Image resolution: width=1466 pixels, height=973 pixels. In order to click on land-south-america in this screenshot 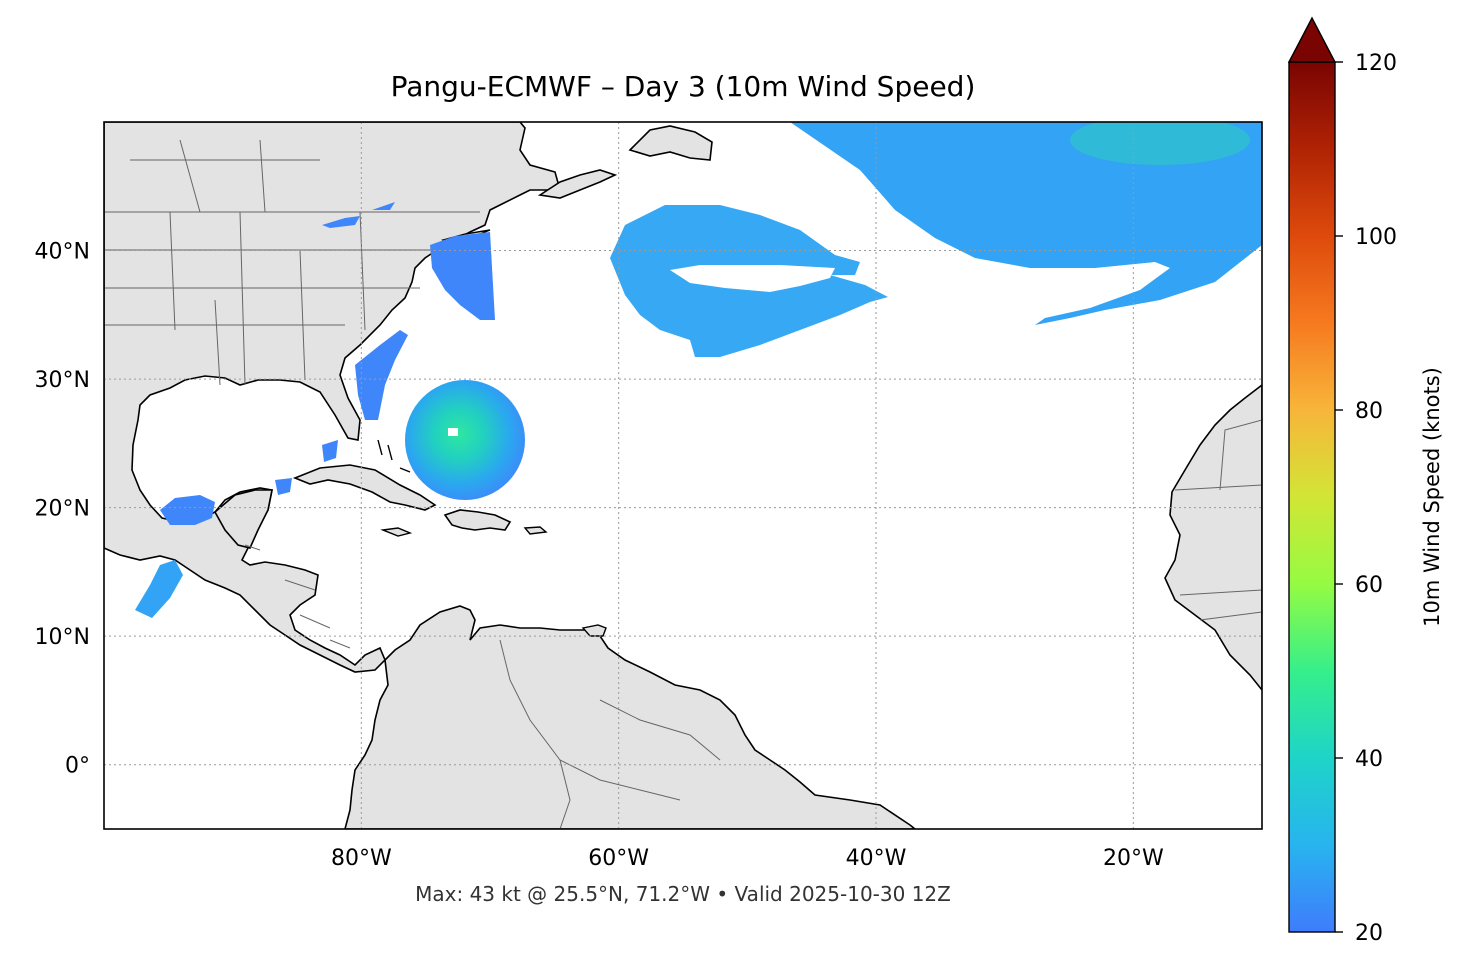, I will do `click(630, 717)`.